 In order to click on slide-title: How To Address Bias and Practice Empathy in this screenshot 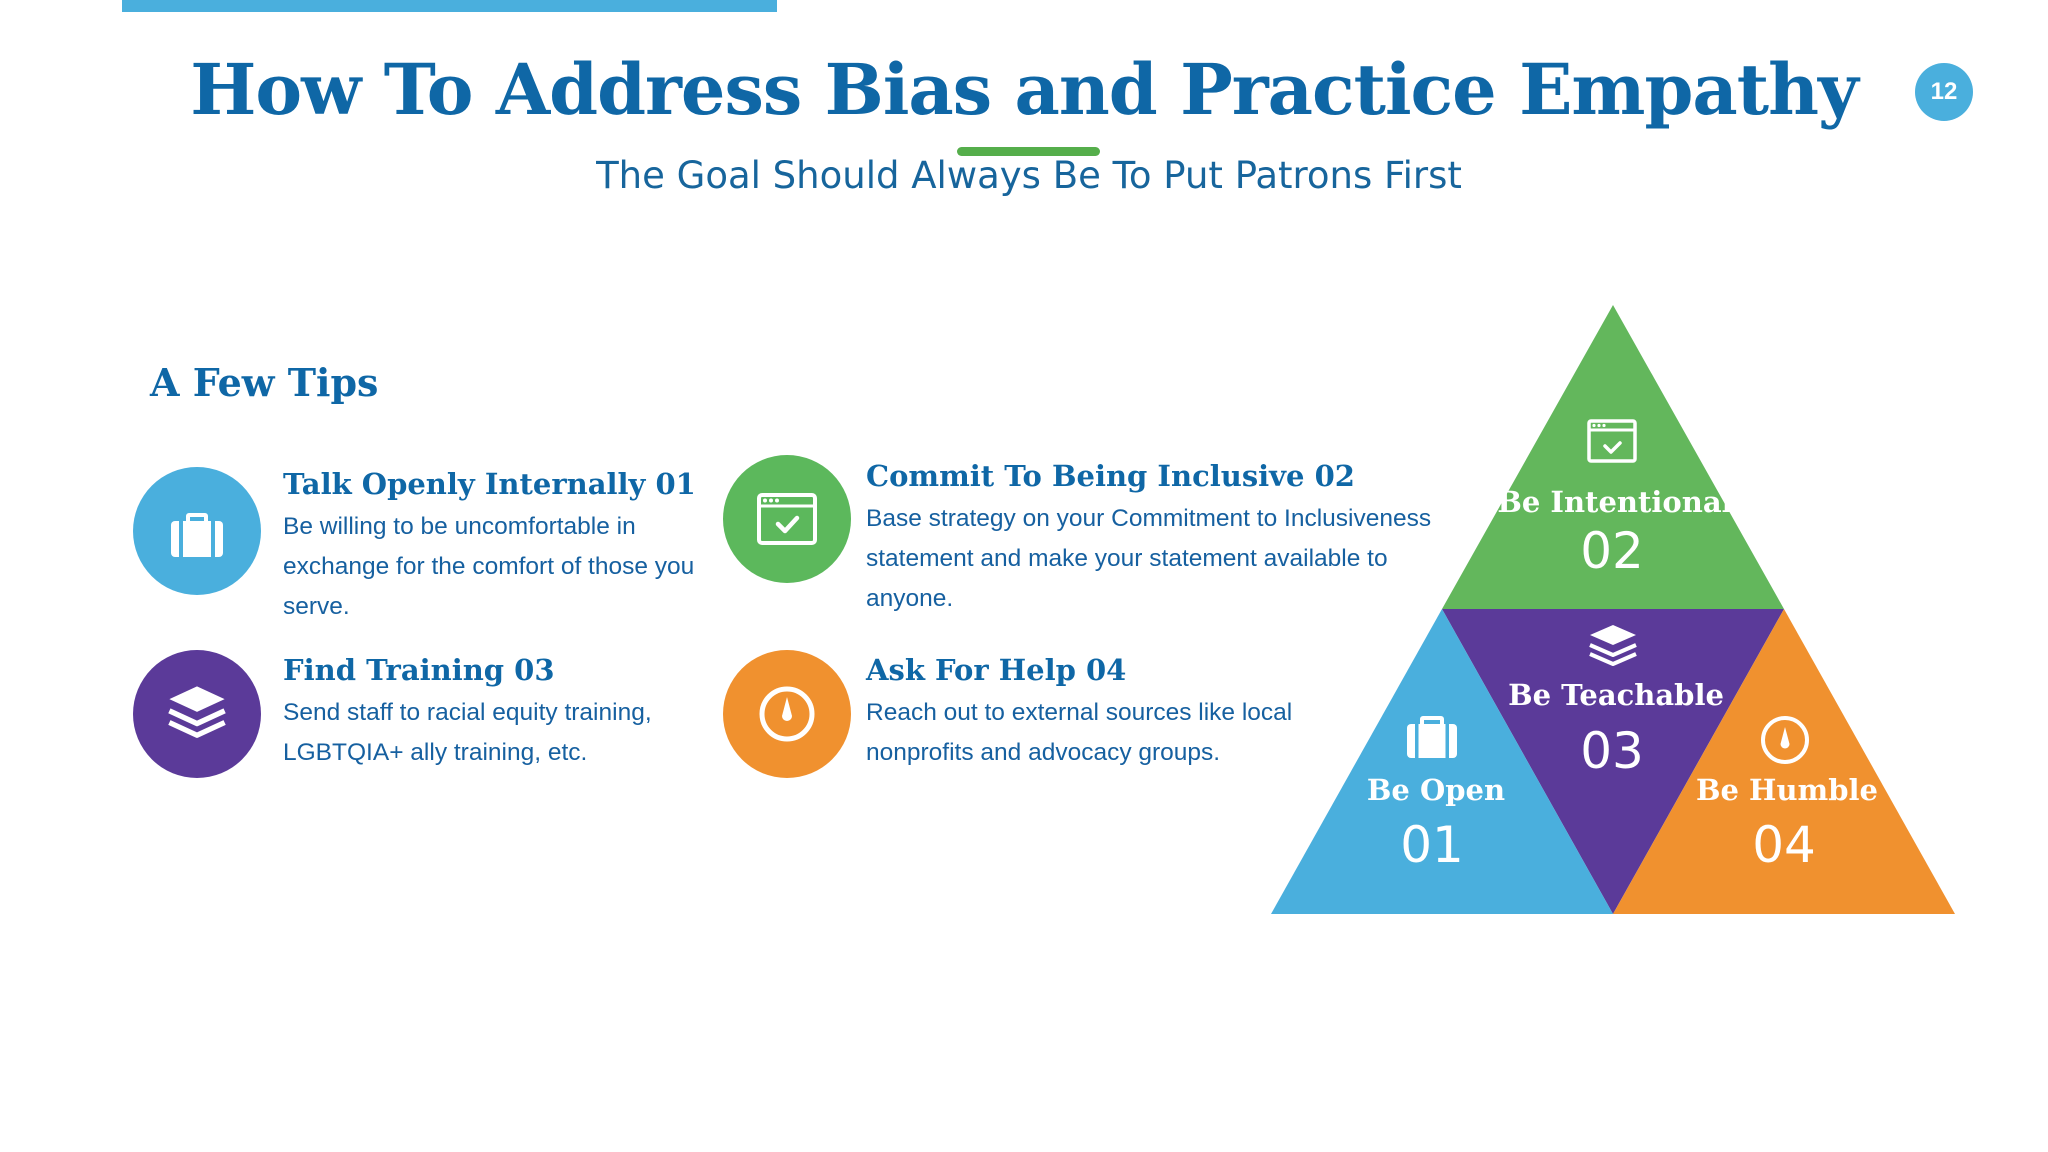, I will do `click(1024, 89)`.